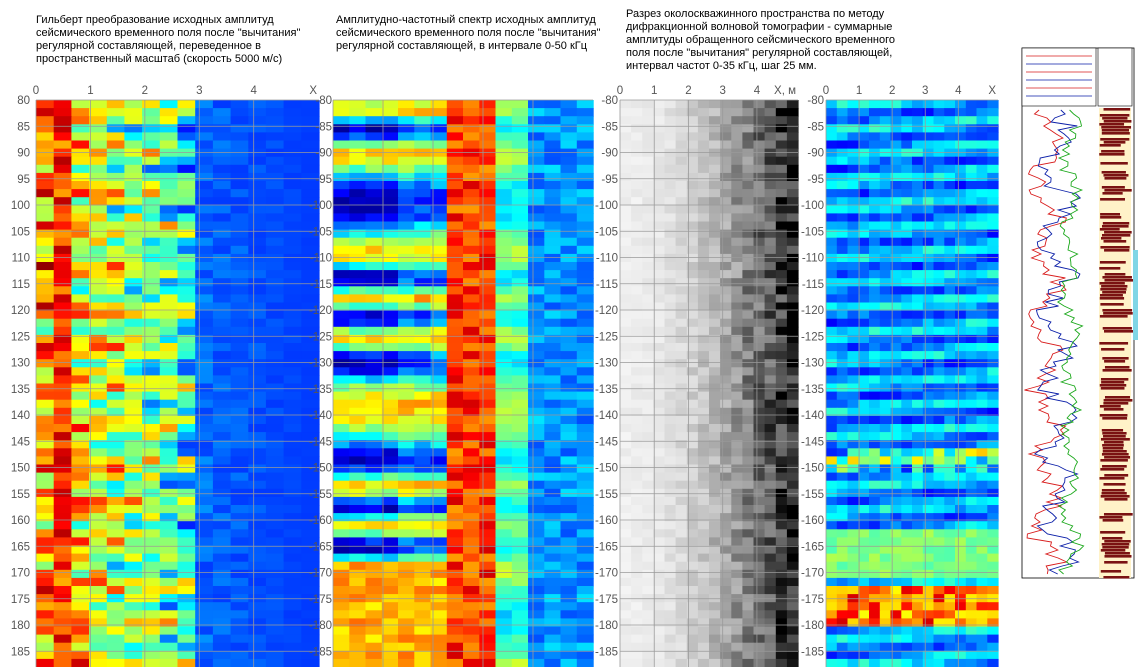 This screenshot has height=667, width=1138. I want to click on y-tick-label: -120, so click(606, 311).